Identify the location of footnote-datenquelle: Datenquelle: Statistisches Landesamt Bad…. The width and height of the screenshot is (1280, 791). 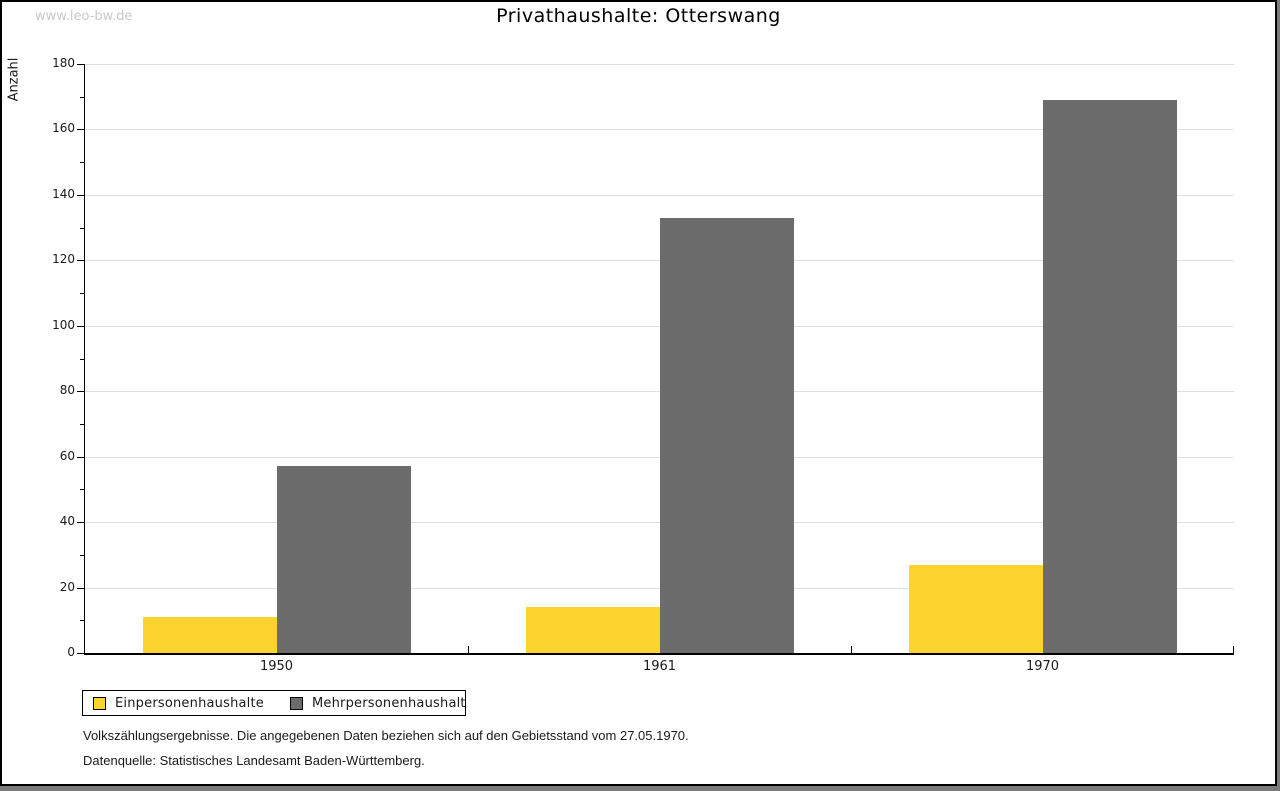
(254, 760).